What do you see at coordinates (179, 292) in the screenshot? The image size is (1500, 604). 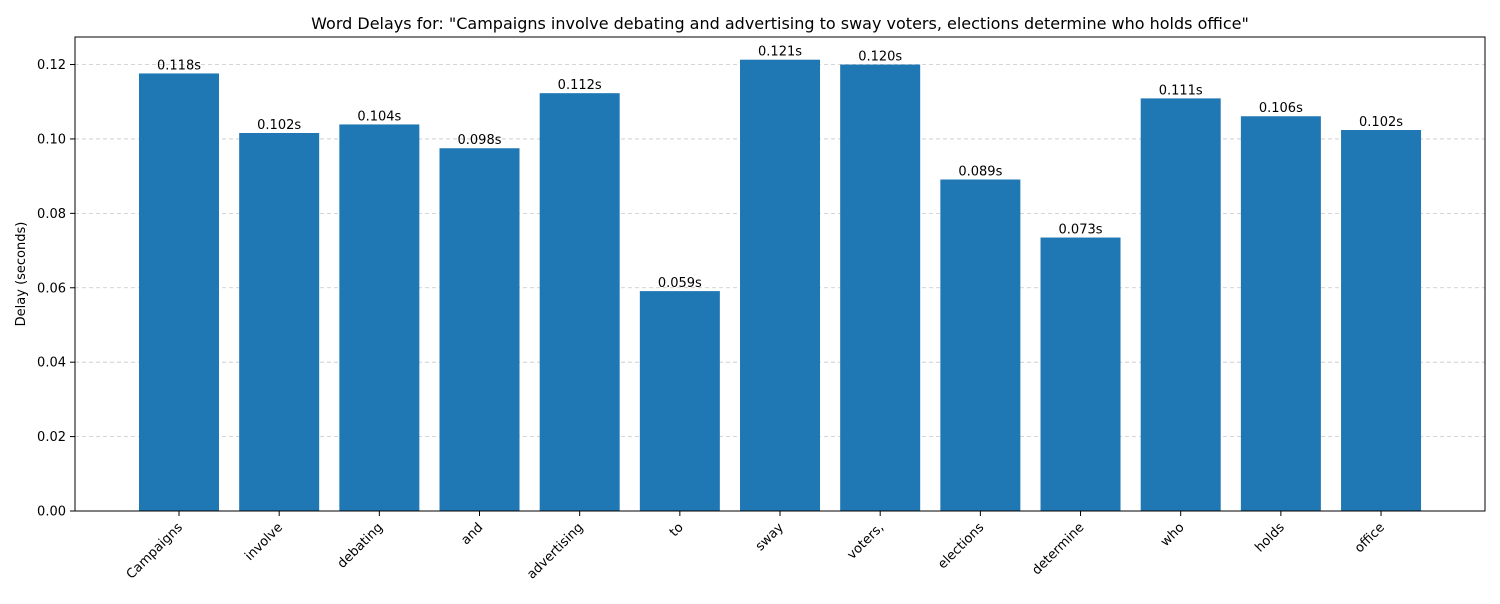 I see `bar-campaigns` at bounding box center [179, 292].